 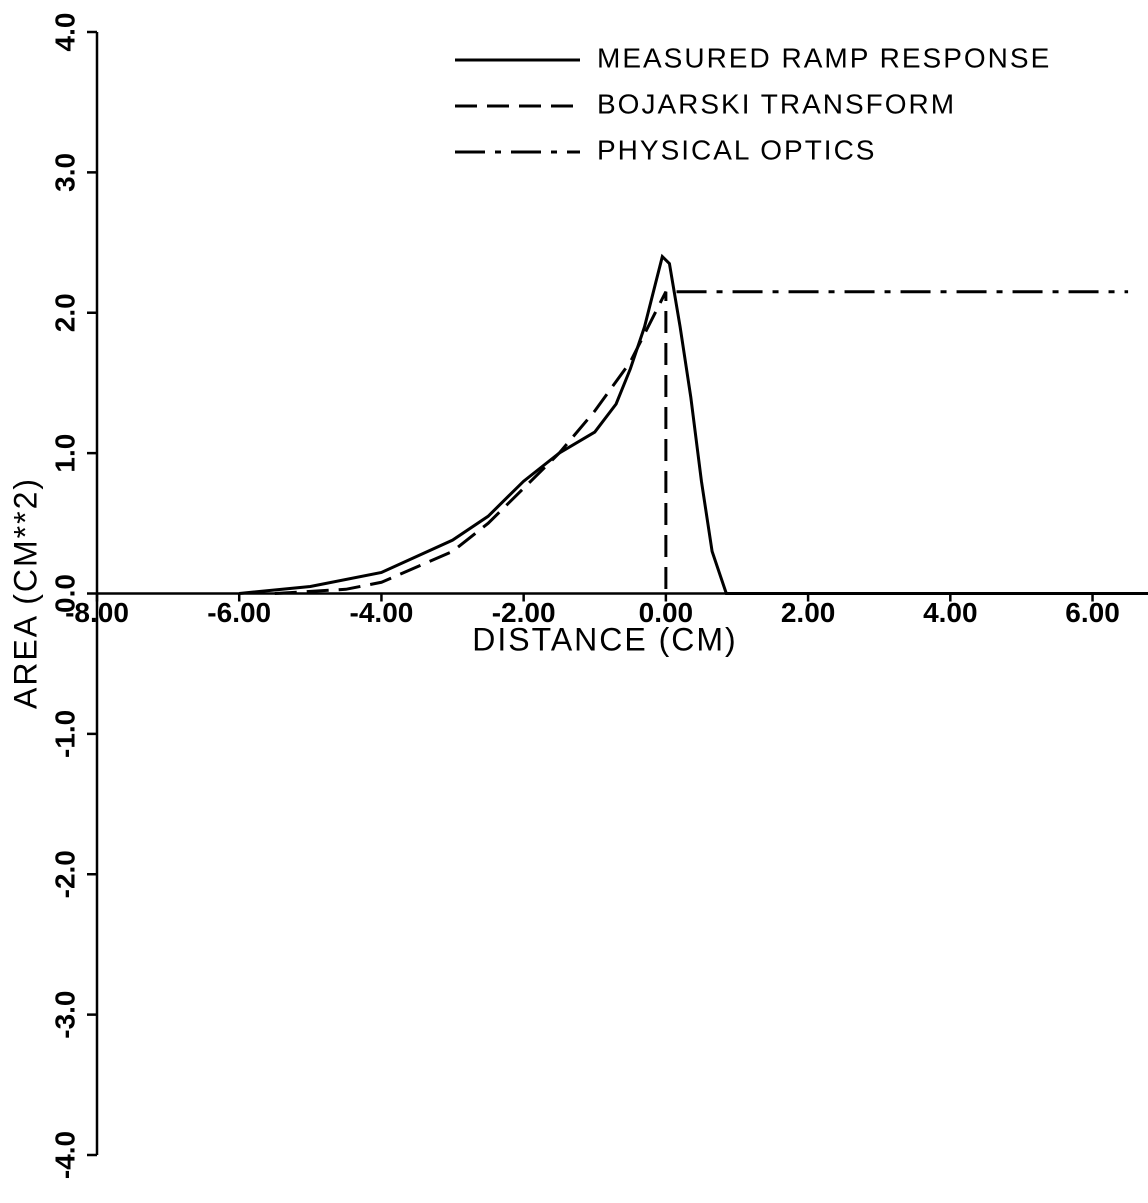 What do you see at coordinates (382, 612) in the screenshot?
I see `x-tick-label: -4.00` at bounding box center [382, 612].